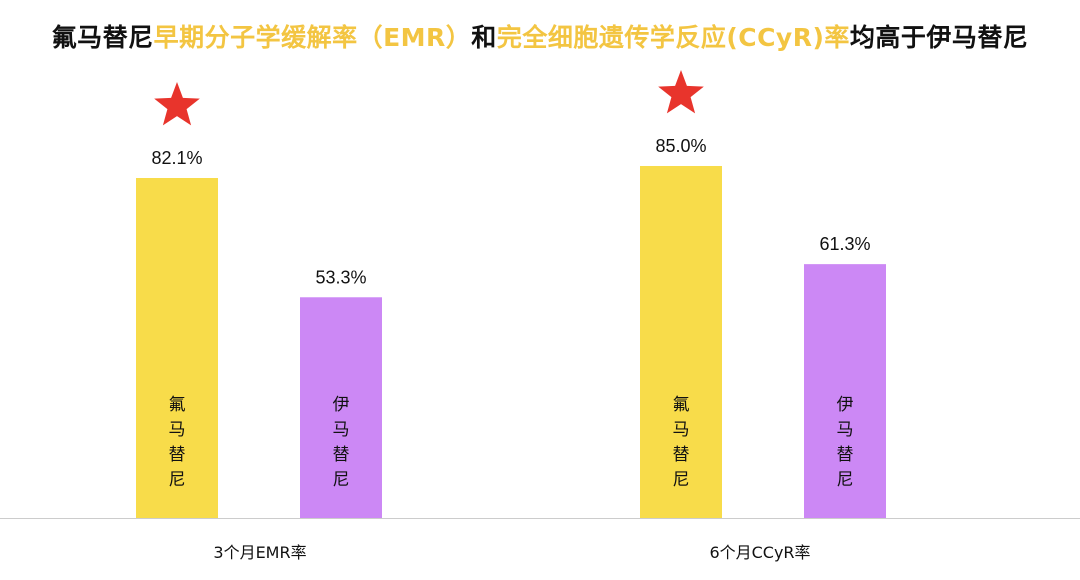  I want to click on title-segment: 均高于伊马替尼, so click(939, 37).